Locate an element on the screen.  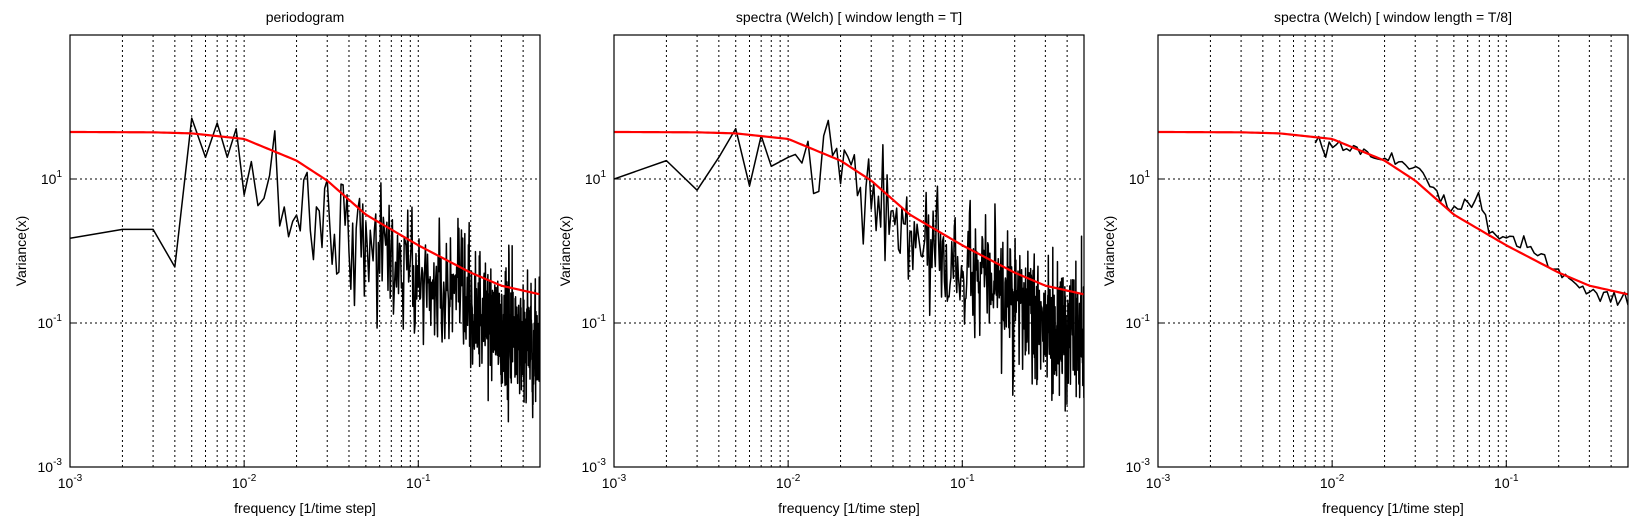
chart-title: spectra (Welch) [ window length = T/8] is located at coordinates (1393, 17).